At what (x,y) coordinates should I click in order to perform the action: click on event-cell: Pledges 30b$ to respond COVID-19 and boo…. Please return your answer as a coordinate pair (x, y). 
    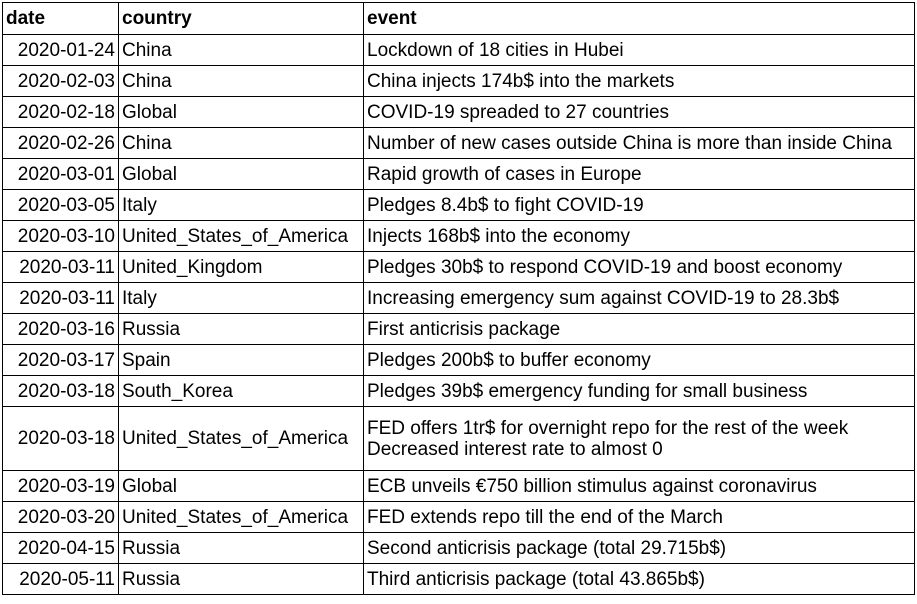
    Looking at the image, I should click on (639, 267).